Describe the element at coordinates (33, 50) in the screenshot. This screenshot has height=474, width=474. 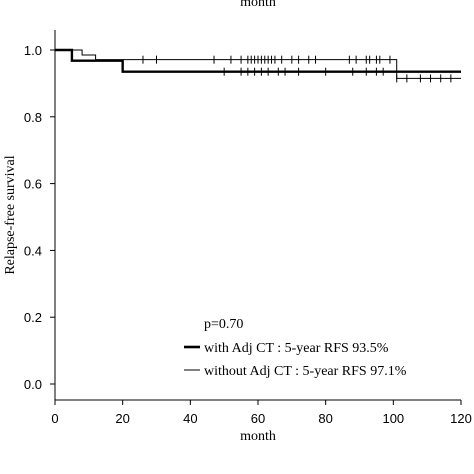
I see `y-tick-label: 1.0` at that location.